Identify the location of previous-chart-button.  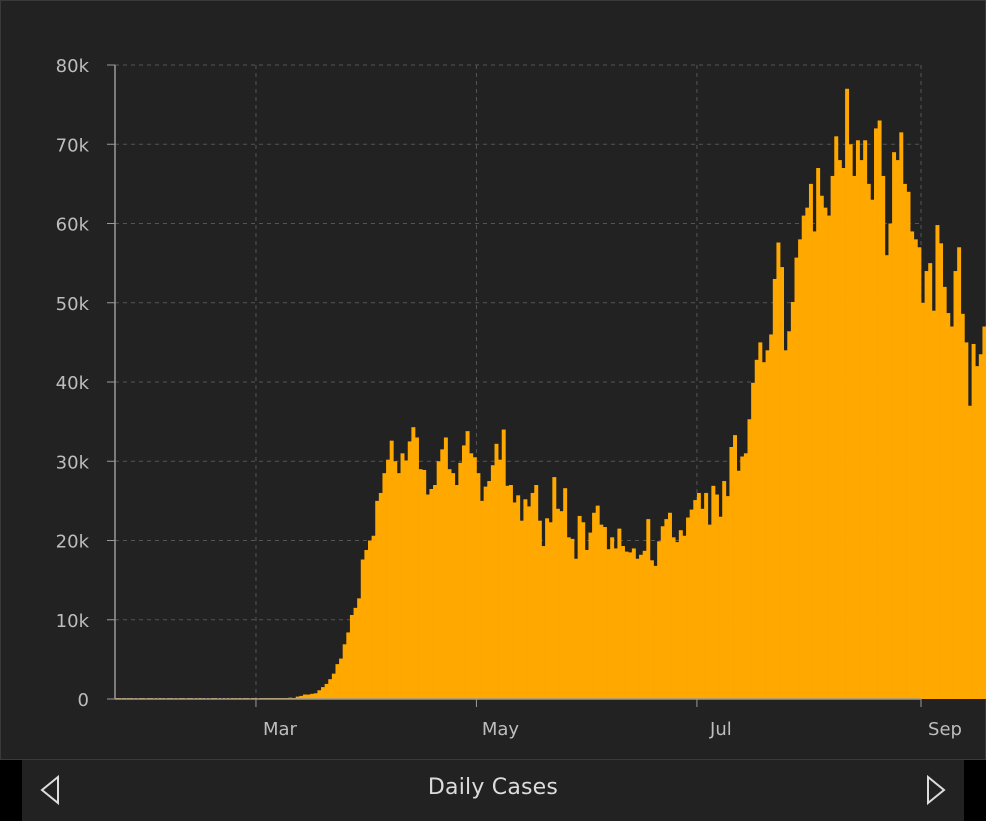
(51, 790).